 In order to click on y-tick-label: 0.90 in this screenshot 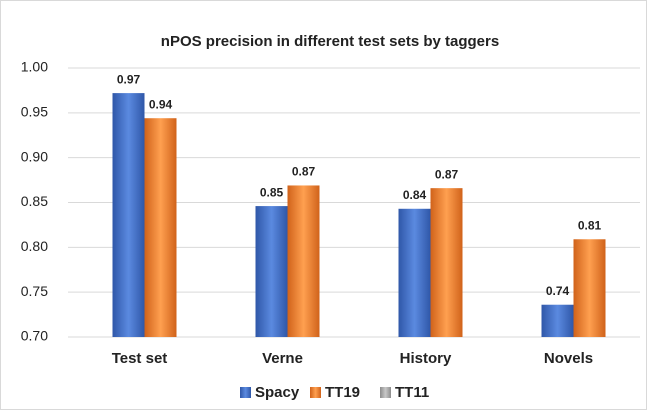, I will do `click(34, 156)`.